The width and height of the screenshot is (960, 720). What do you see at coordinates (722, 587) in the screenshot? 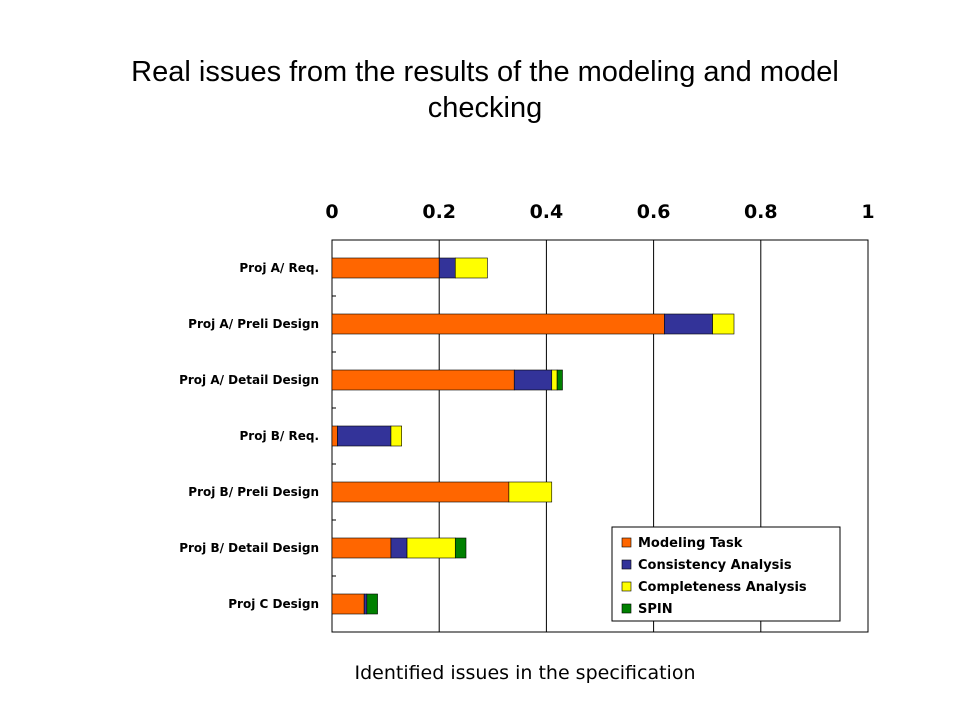
I see `legend-label: Completeness Analysis` at bounding box center [722, 587].